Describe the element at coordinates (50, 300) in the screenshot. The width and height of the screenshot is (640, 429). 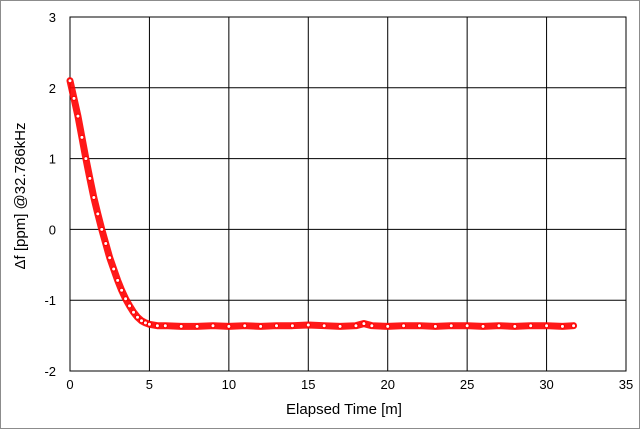
I see `y-tick-label: -1` at that location.